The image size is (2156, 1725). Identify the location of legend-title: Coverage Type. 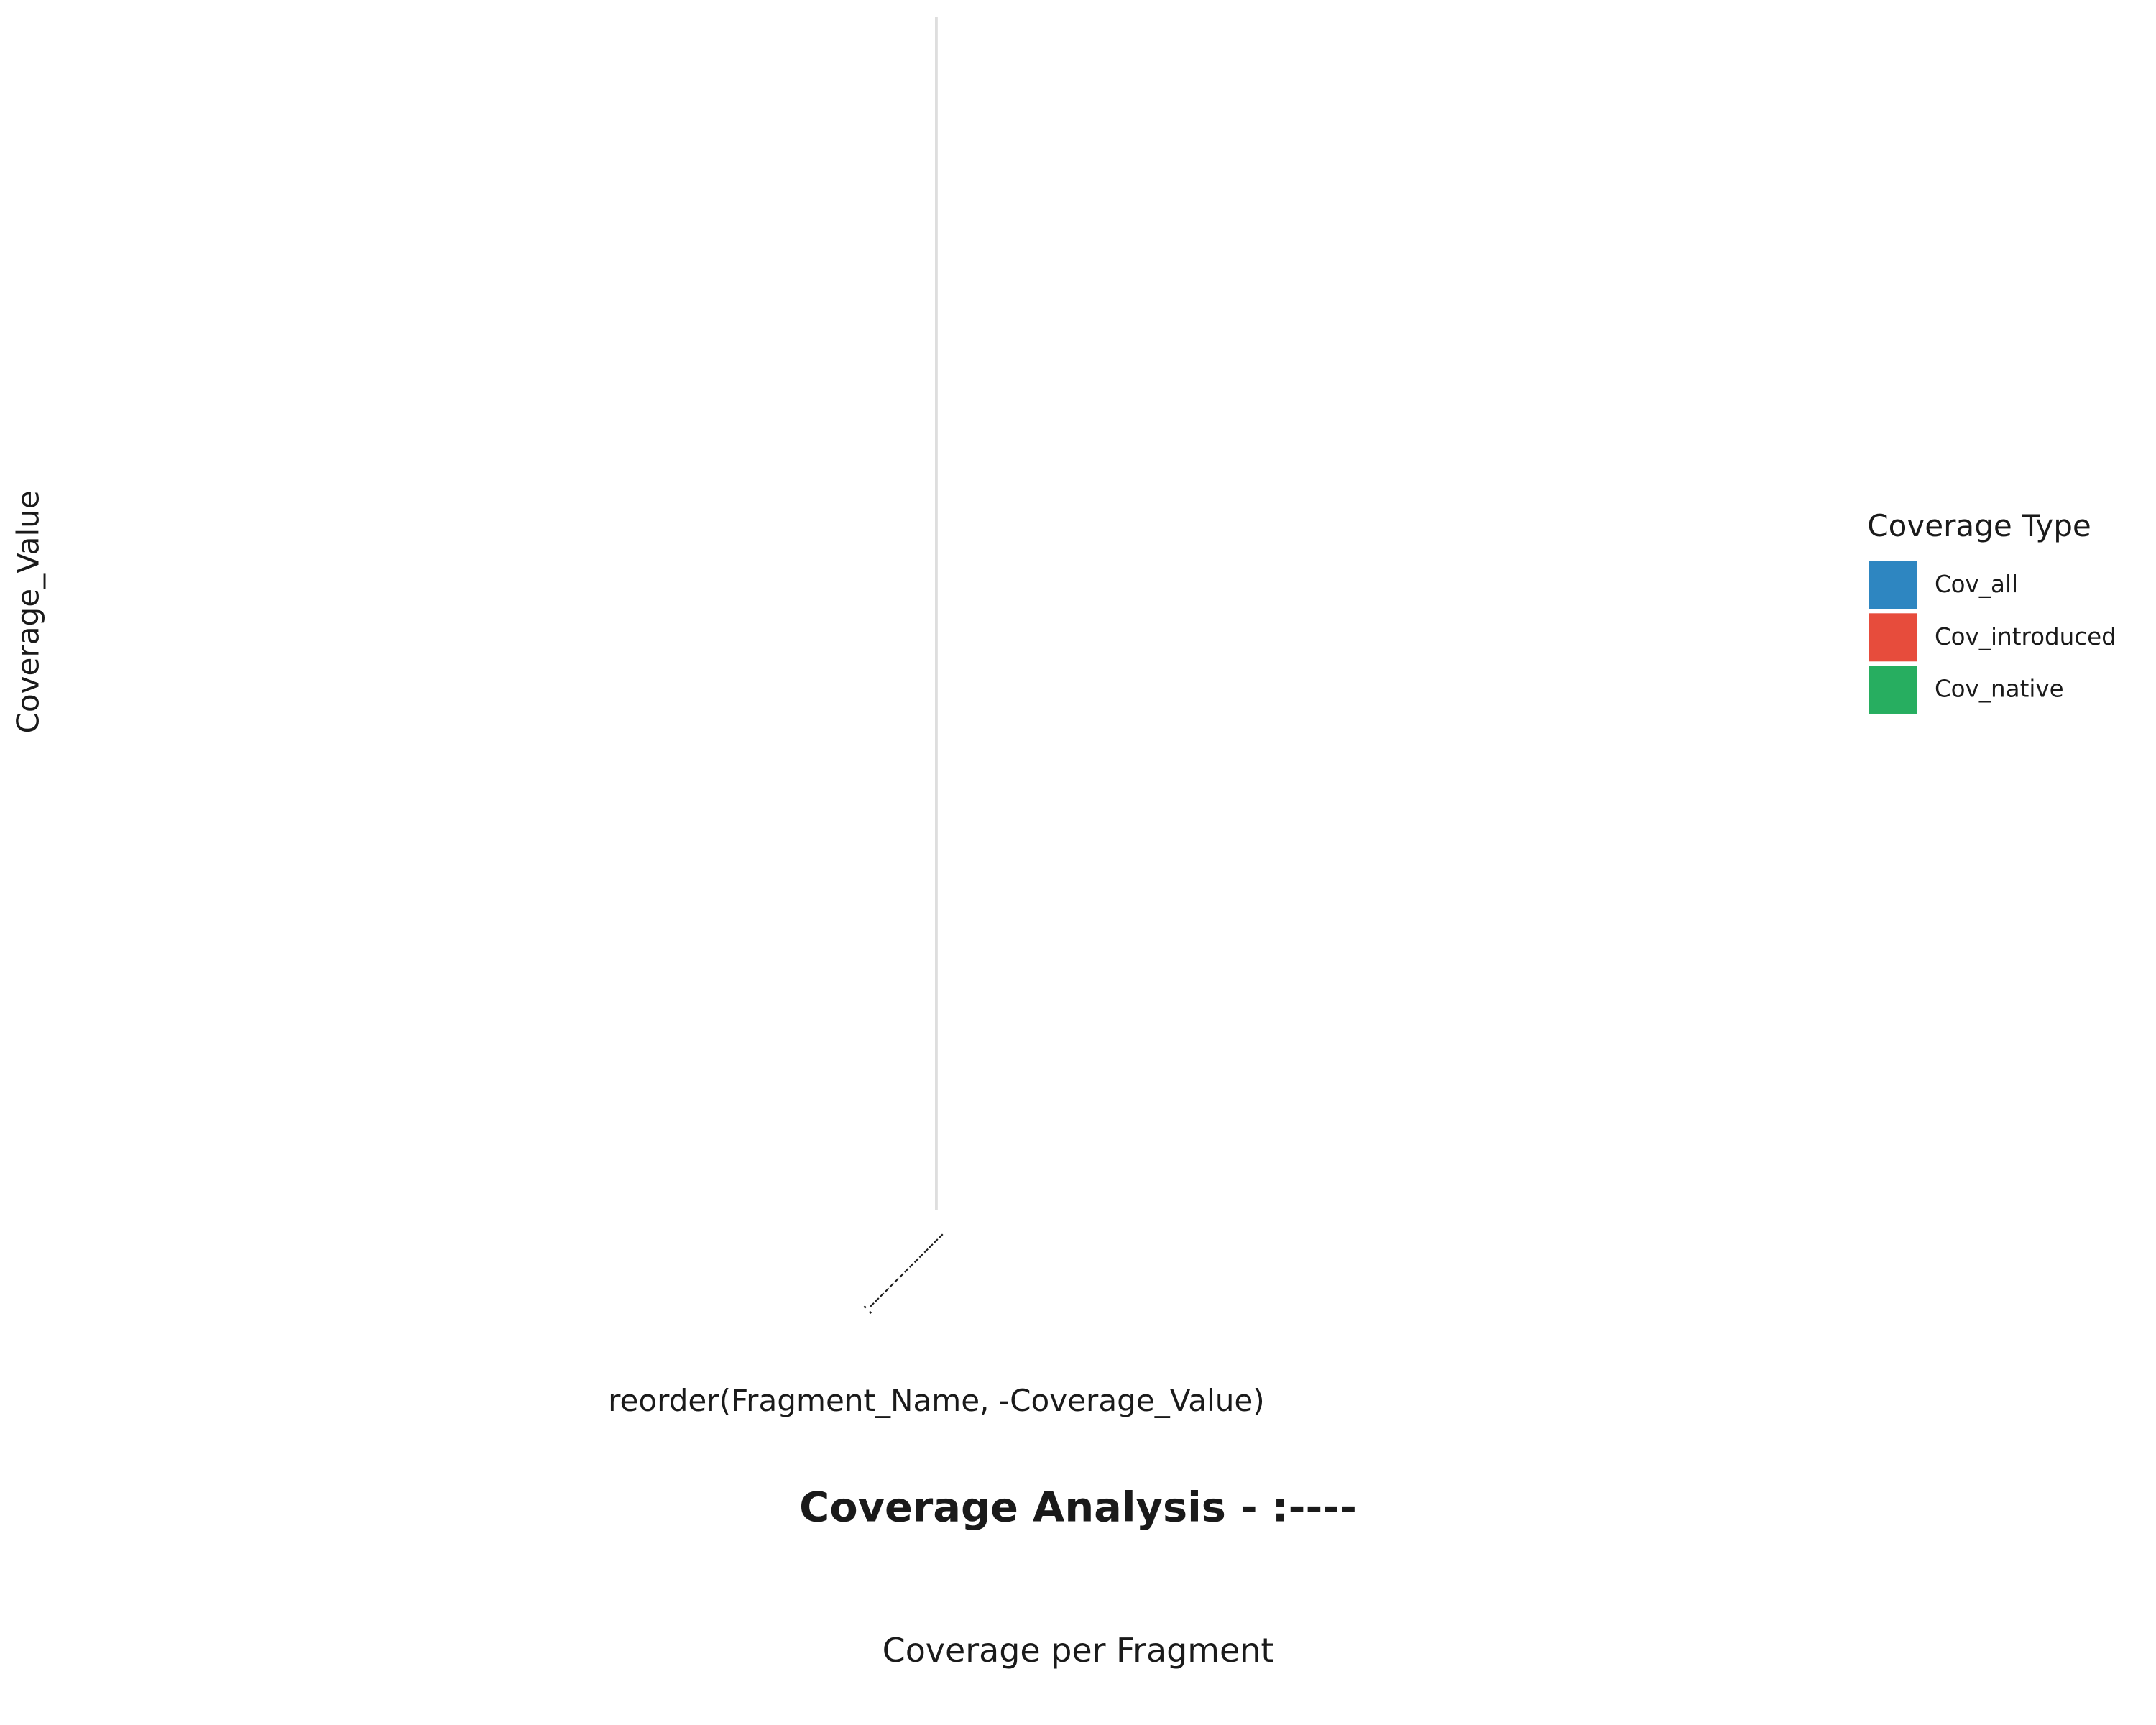
(1979, 525).